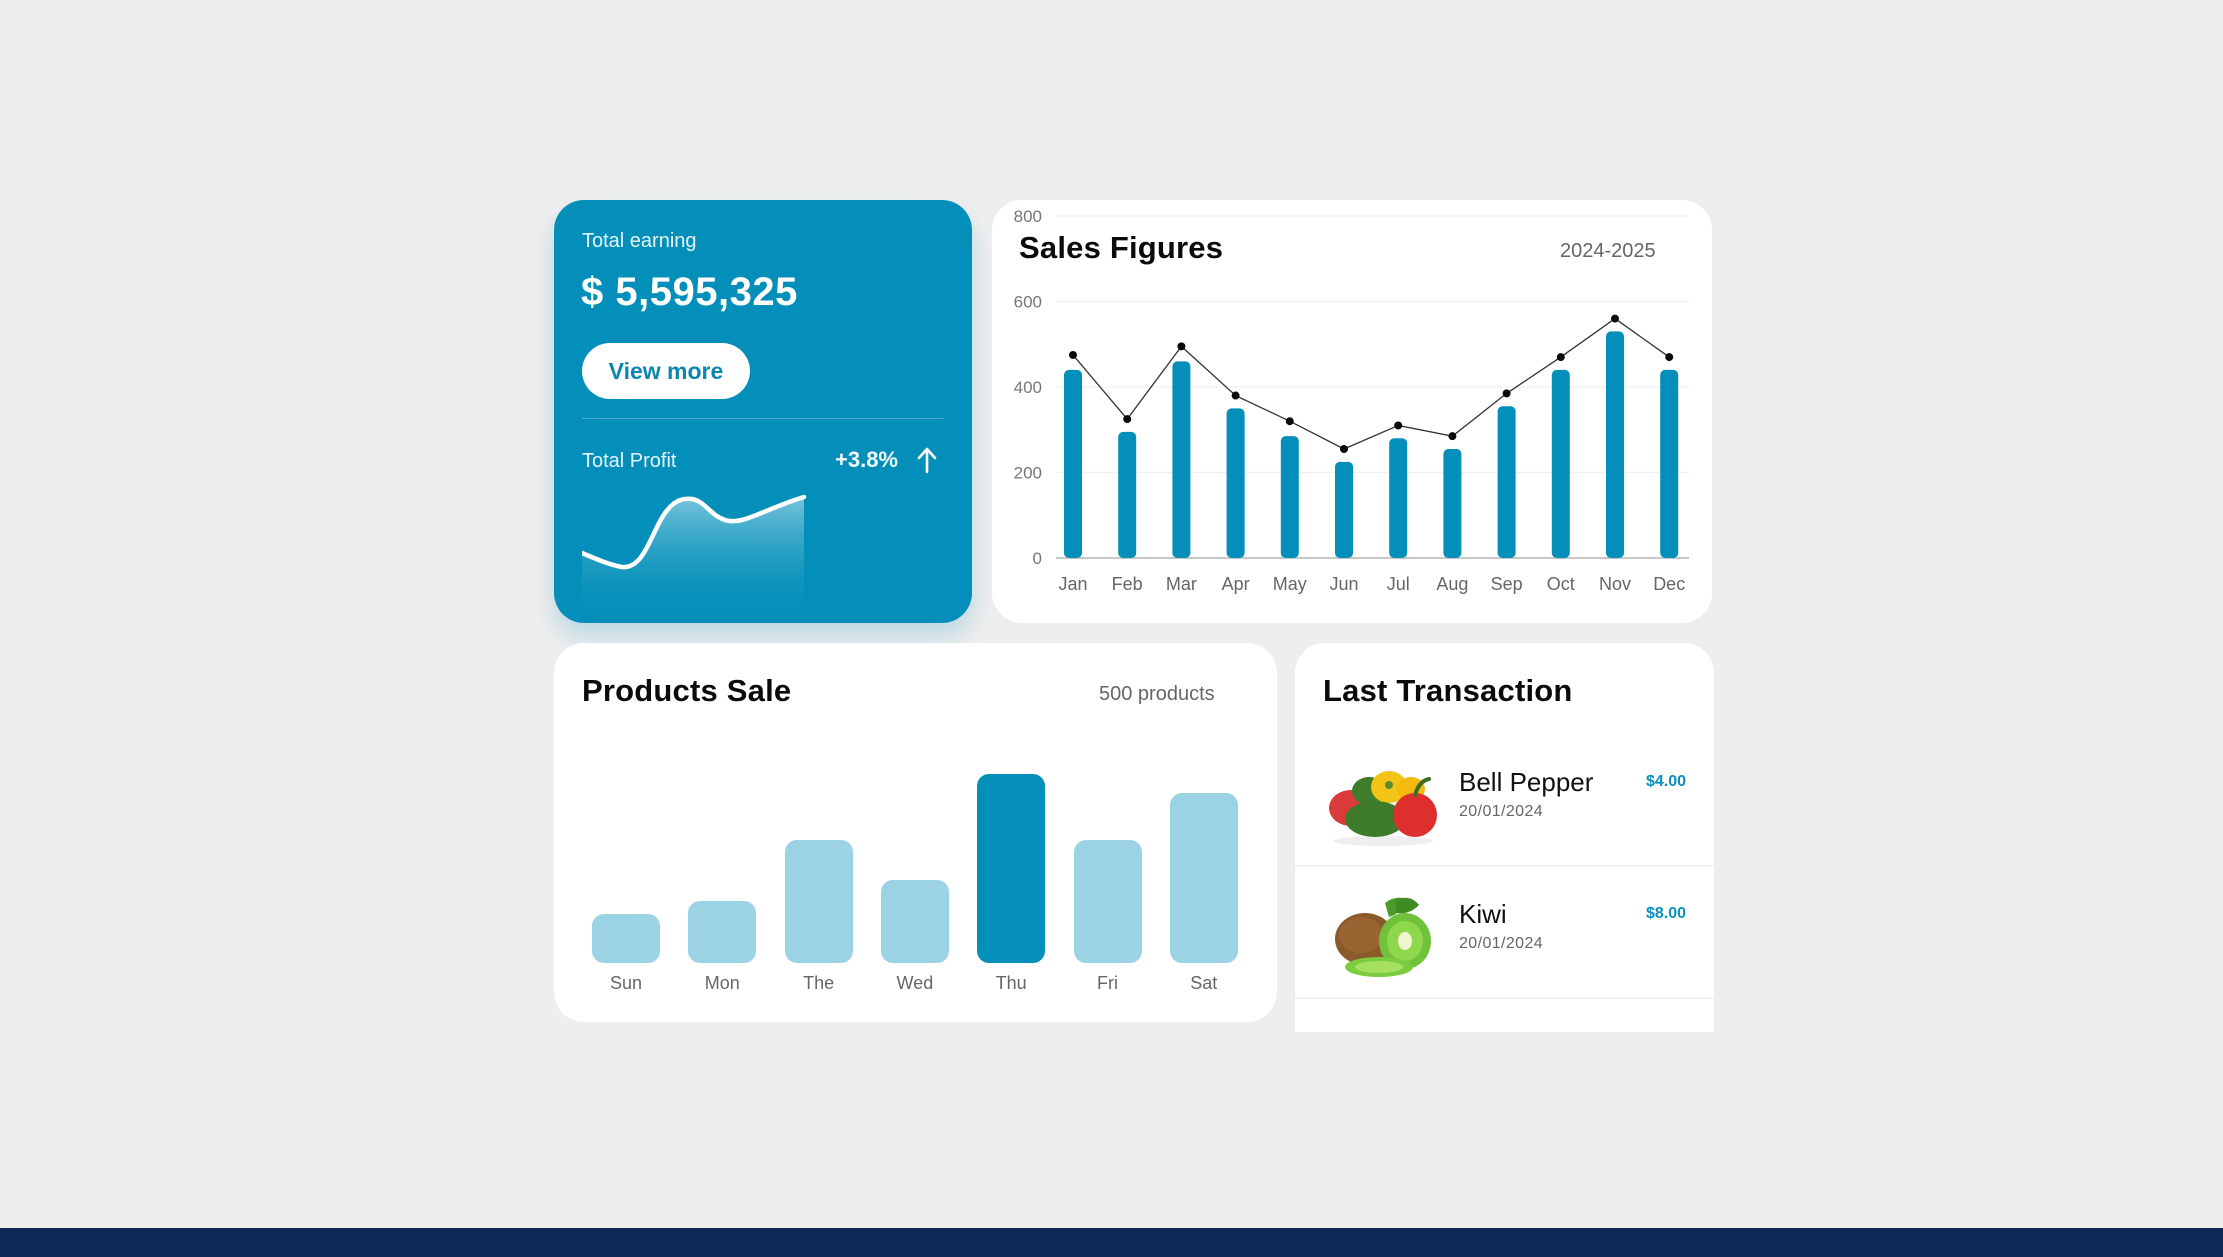 The height and width of the screenshot is (1257, 2223). Describe the element at coordinates (1107, 803) in the screenshot. I see `product-bar-fri` at that location.